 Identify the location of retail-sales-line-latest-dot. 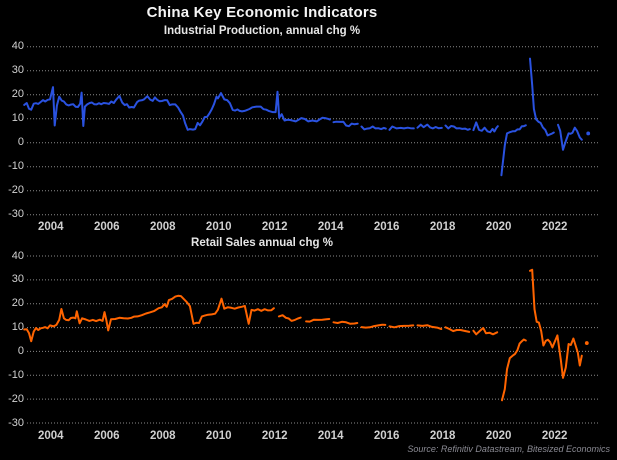
(586, 343).